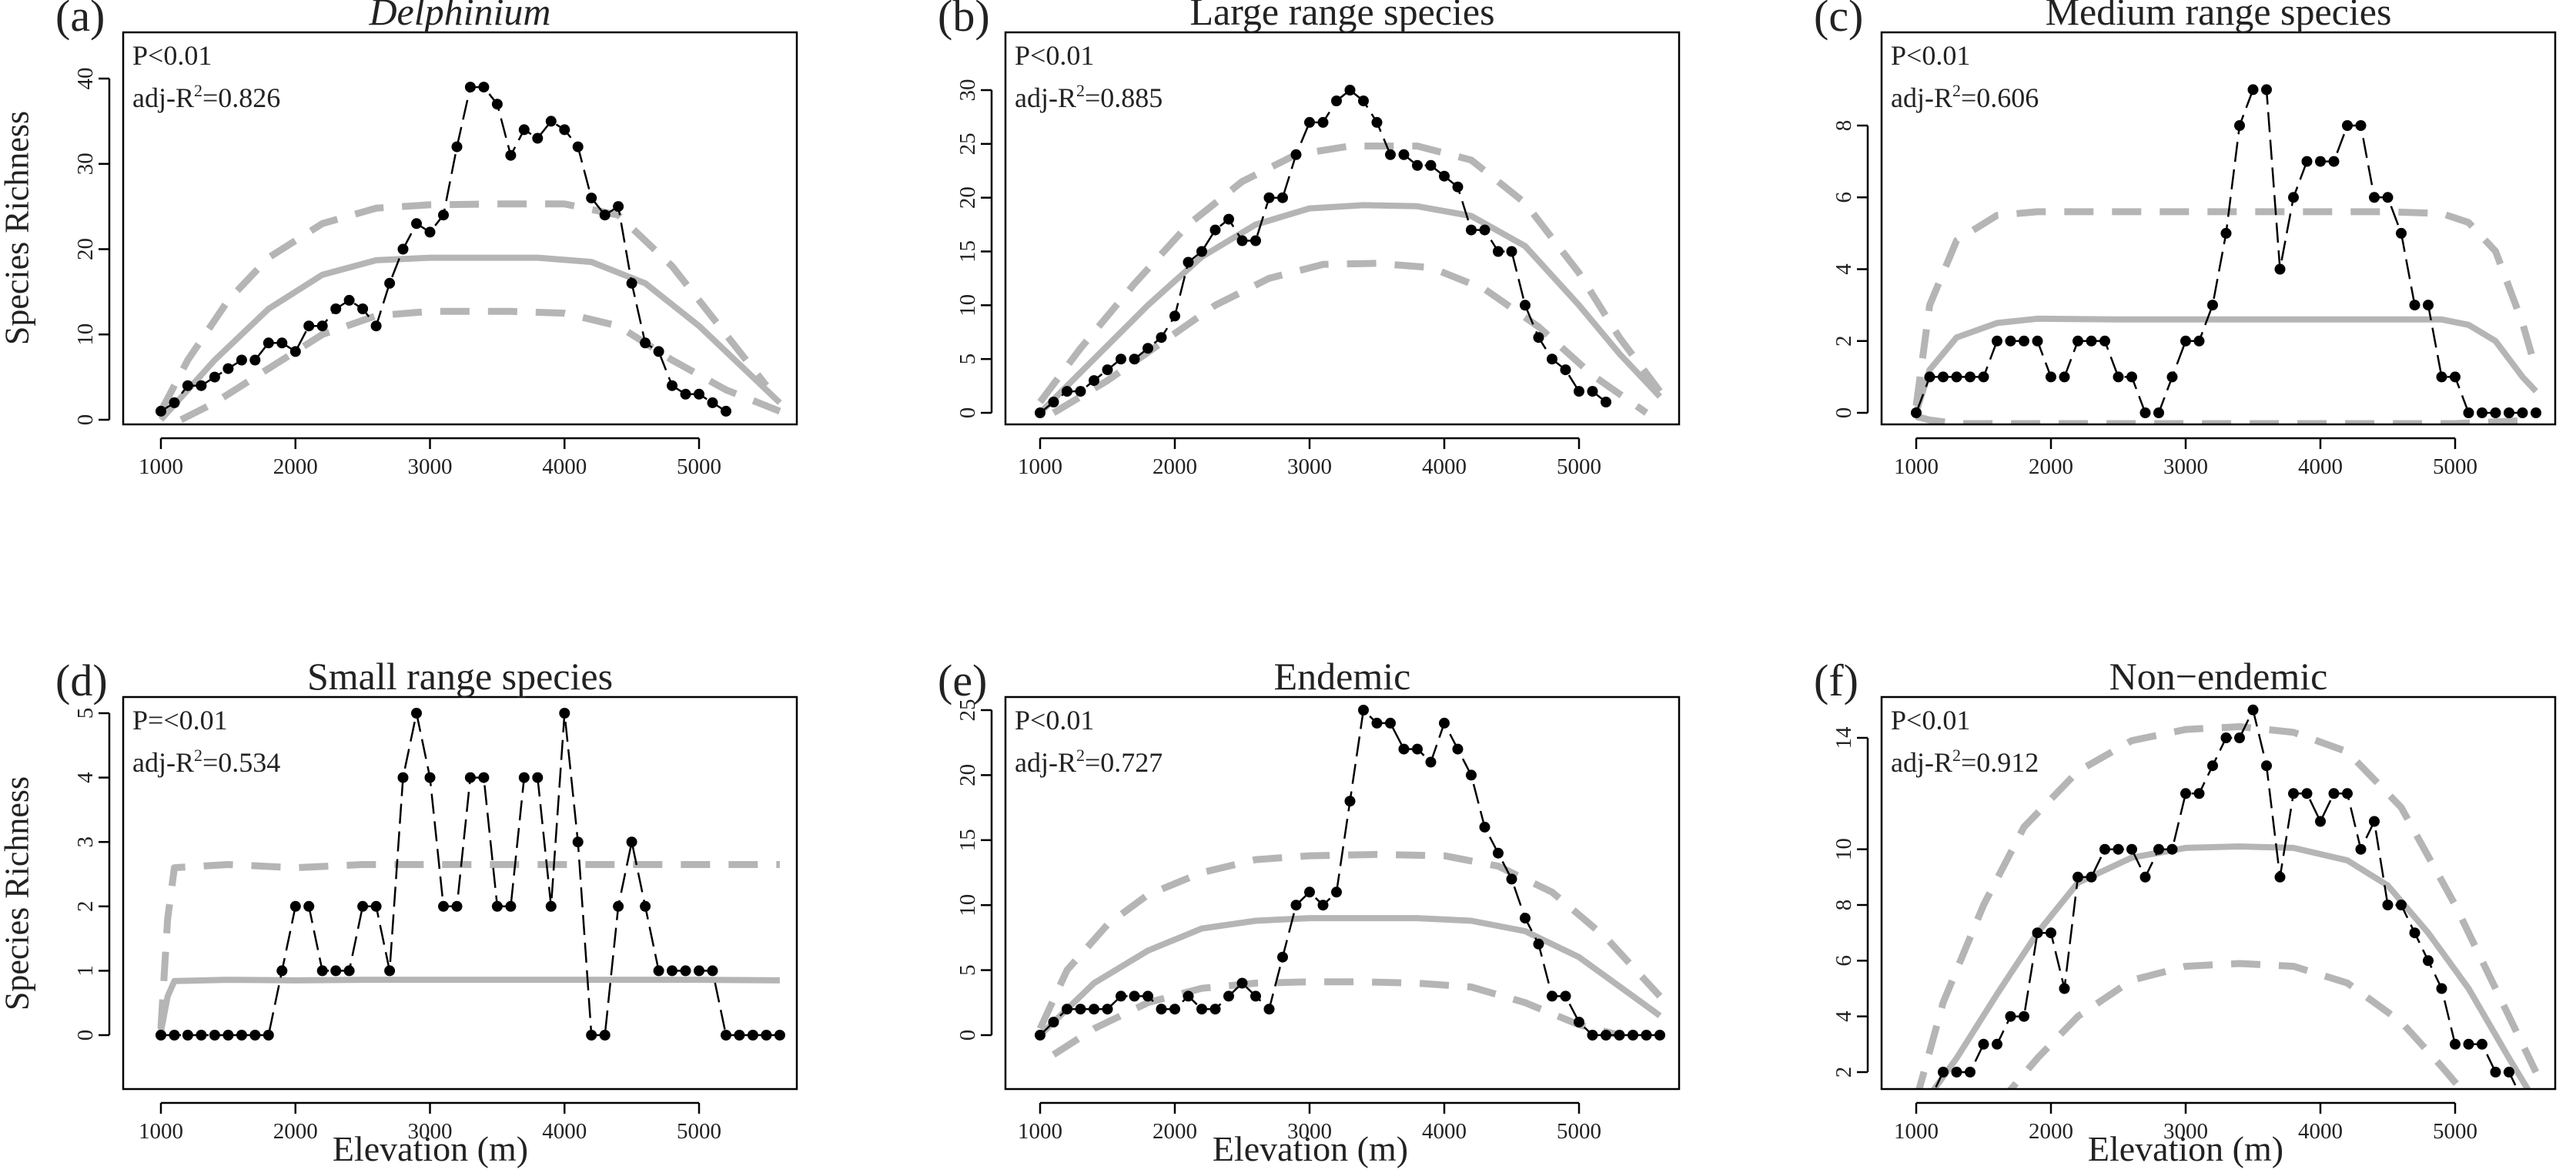 This screenshot has width=2576, height=1173. Describe the element at coordinates (85, 163) in the screenshot. I see `y-tick-label: 30` at that location.